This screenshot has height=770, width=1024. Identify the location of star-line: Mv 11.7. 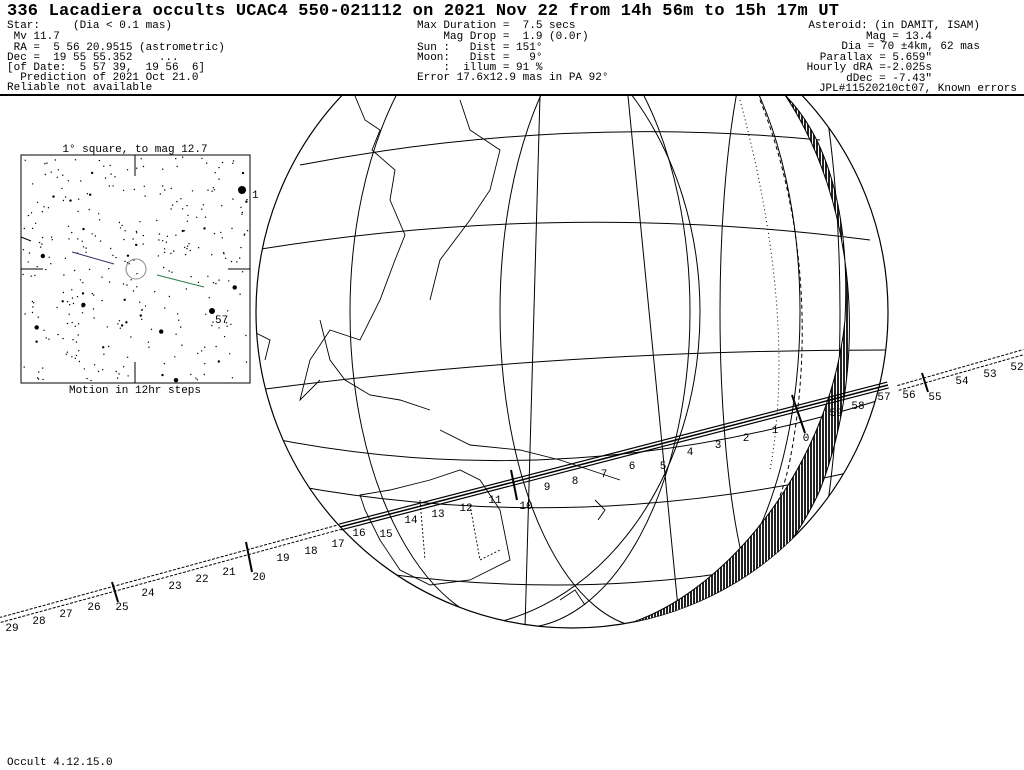
(33, 37).